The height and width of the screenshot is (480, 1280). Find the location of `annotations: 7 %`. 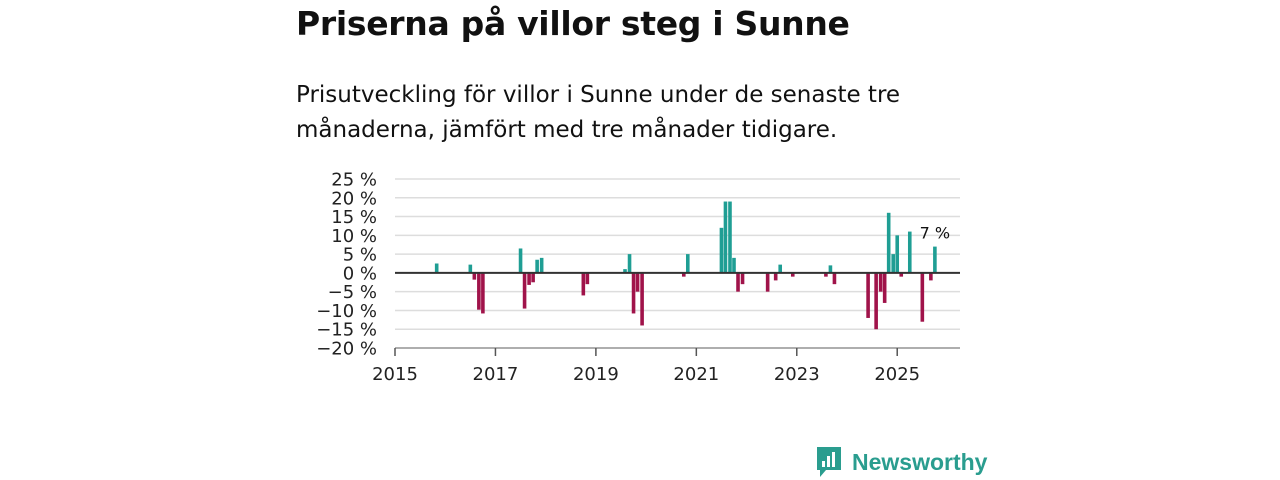

annotations: 7 % is located at coordinates (935, 233).